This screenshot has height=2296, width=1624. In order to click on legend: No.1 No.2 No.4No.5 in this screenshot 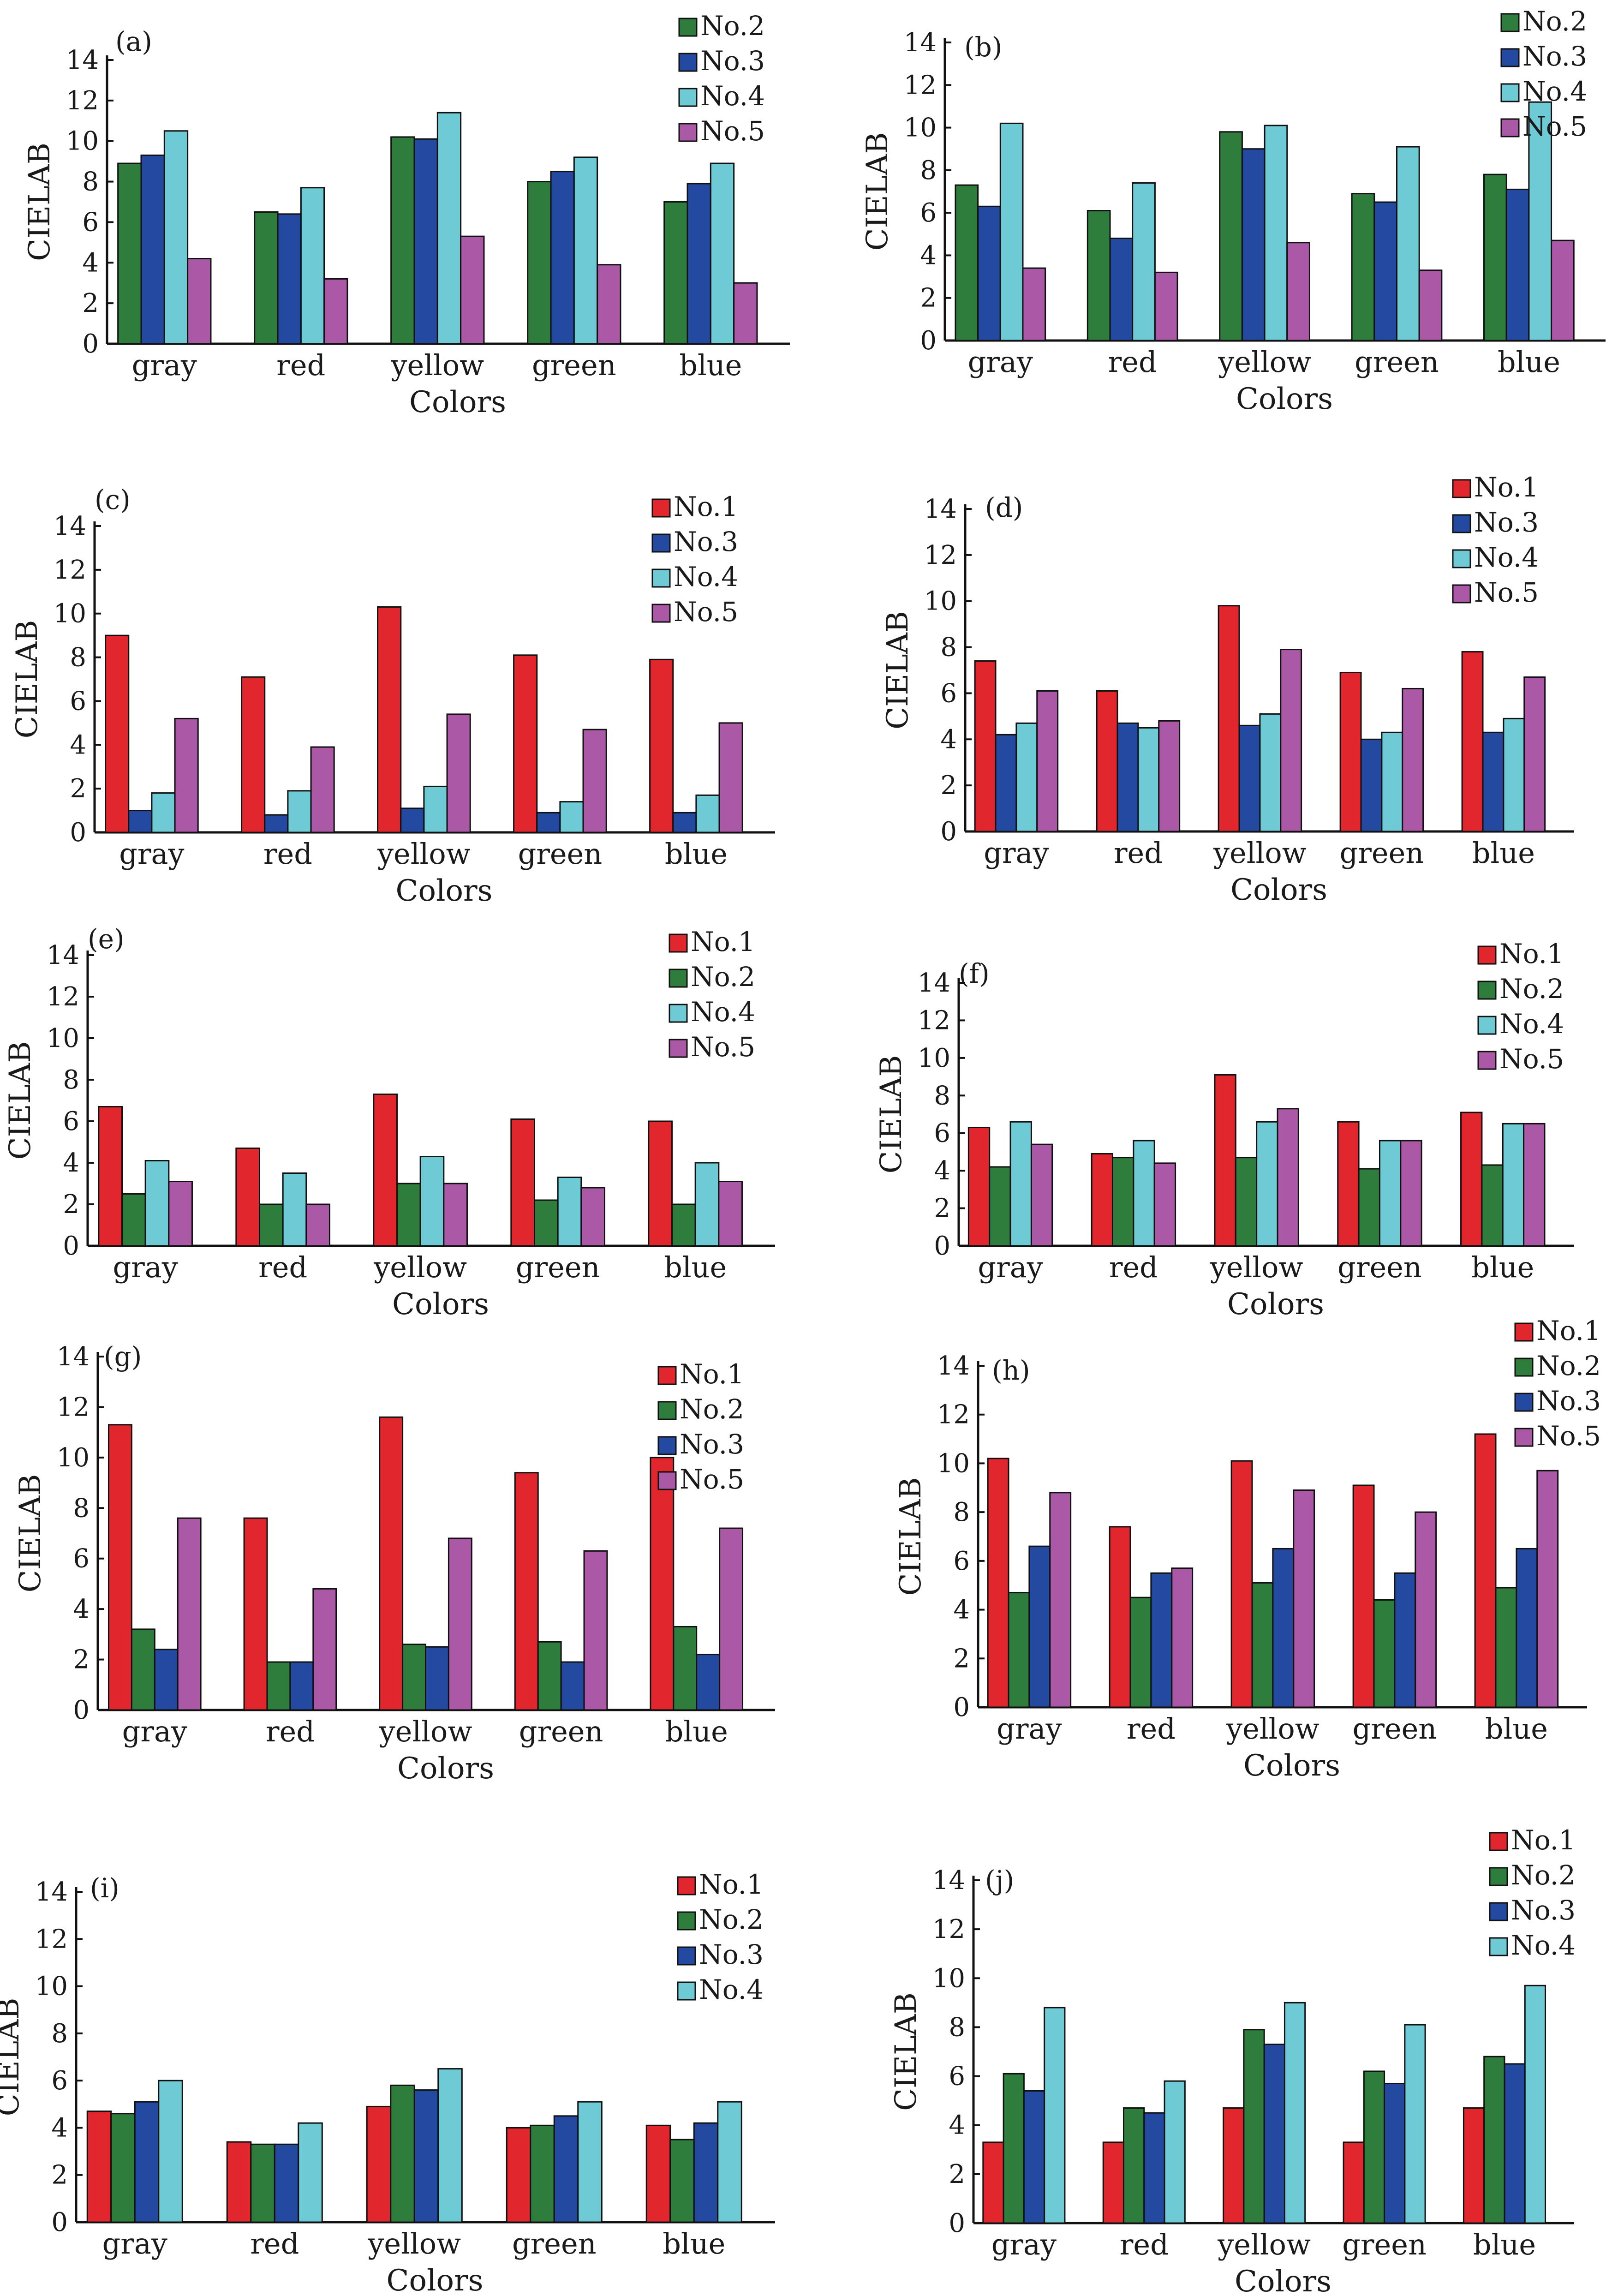, I will do `click(1521, 1006)`.